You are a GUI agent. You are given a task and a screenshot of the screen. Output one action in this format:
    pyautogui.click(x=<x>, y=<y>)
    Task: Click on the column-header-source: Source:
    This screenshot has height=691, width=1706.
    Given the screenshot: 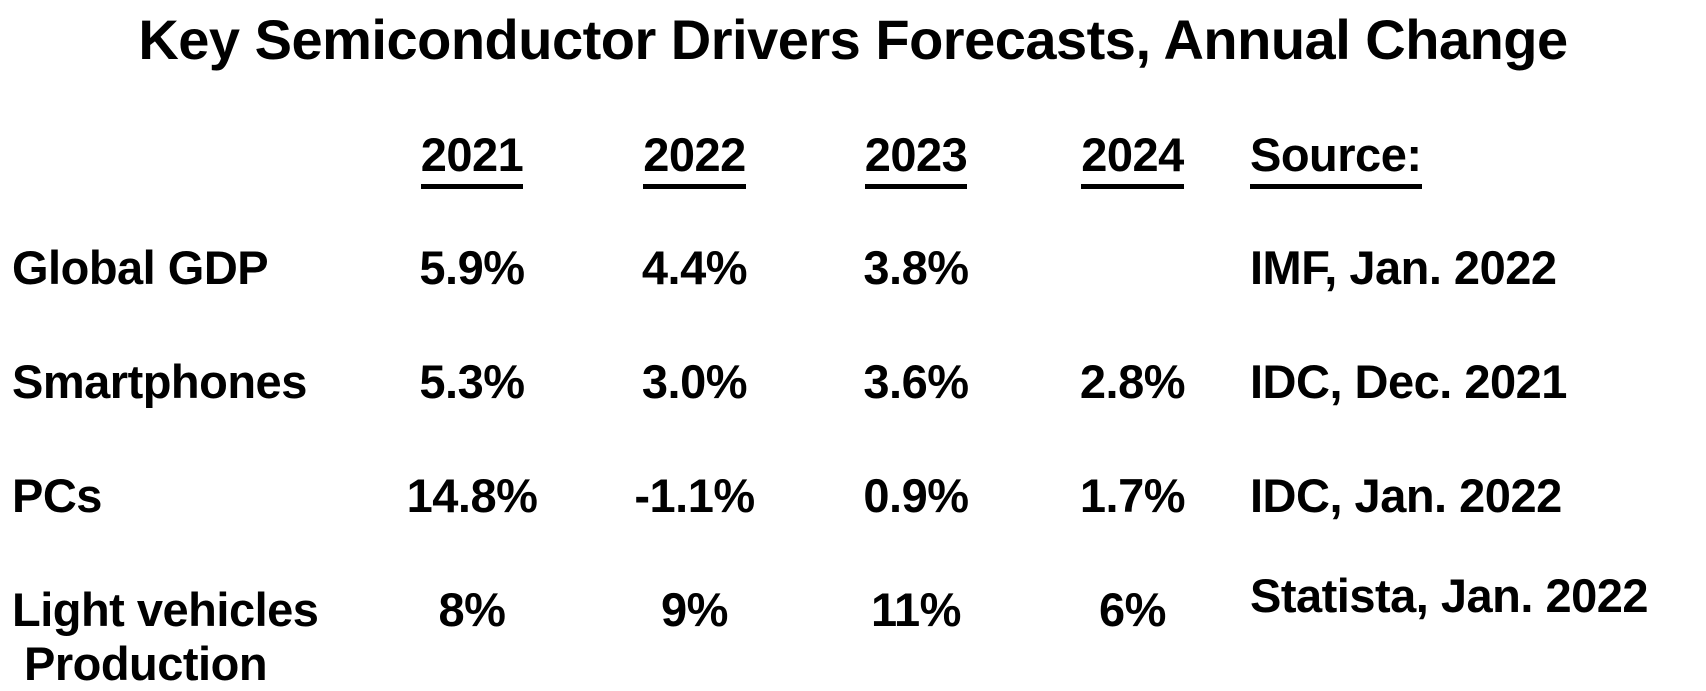 What is the action you would take?
    pyautogui.click(x=1467, y=158)
    